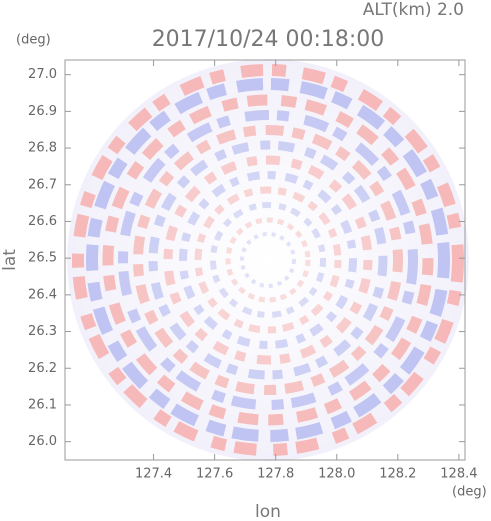  Describe the element at coordinates (397, 474) in the screenshot. I see `x-tick-label: 128.2` at that location.